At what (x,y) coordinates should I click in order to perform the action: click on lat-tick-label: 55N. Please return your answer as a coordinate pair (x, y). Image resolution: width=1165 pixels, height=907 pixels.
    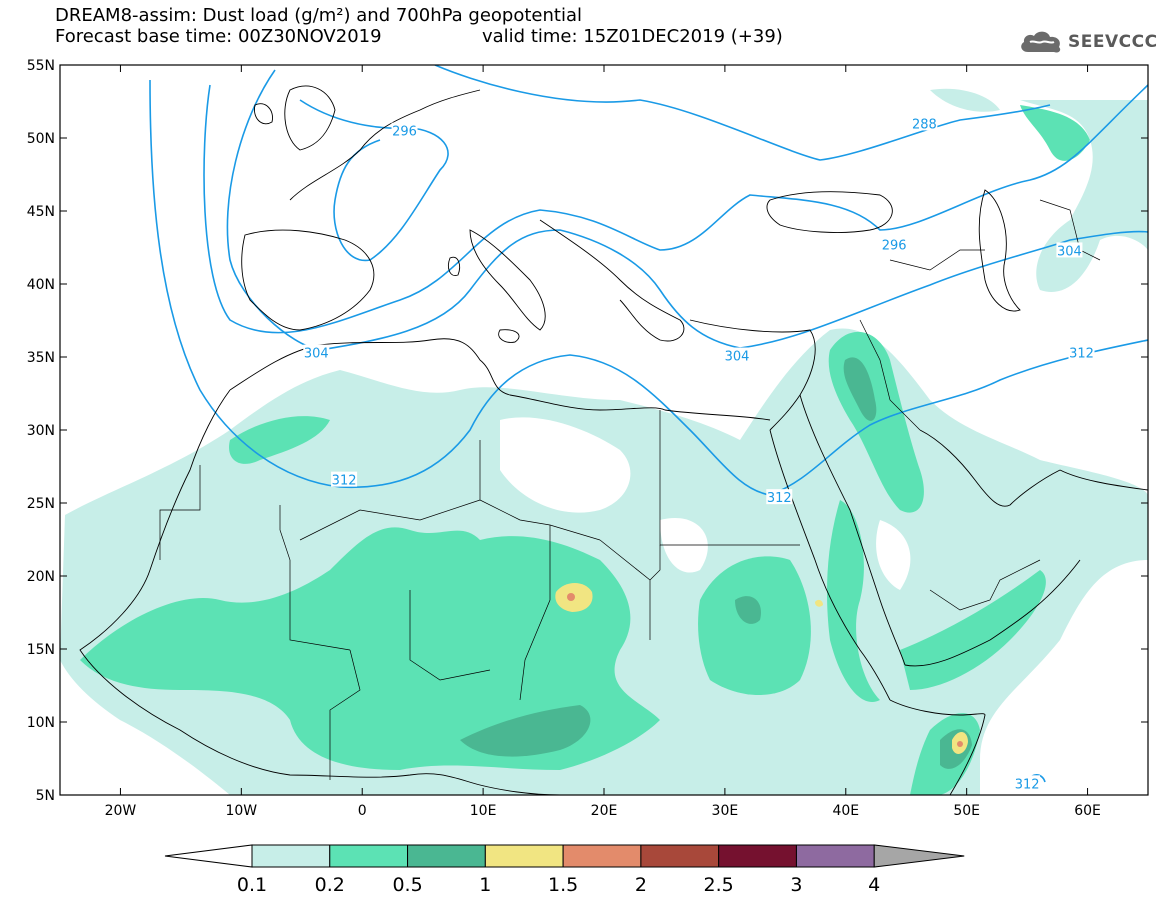
    Looking at the image, I should click on (41, 66).